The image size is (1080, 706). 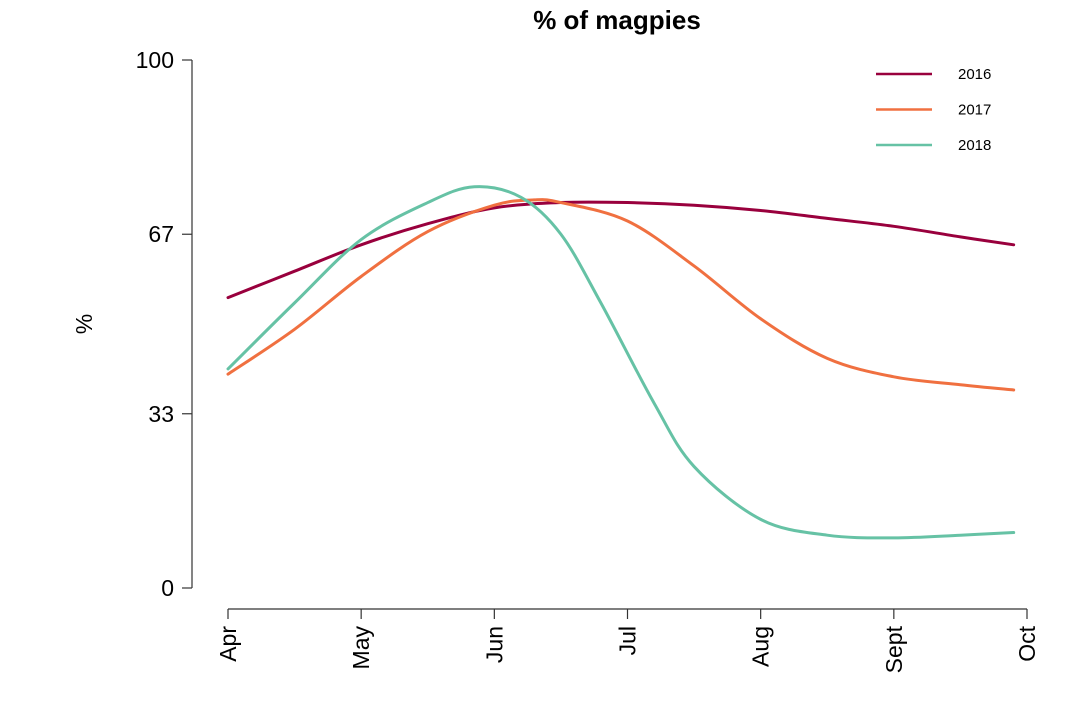 What do you see at coordinates (155, 60) in the screenshot?
I see `y-tick-label: 100` at bounding box center [155, 60].